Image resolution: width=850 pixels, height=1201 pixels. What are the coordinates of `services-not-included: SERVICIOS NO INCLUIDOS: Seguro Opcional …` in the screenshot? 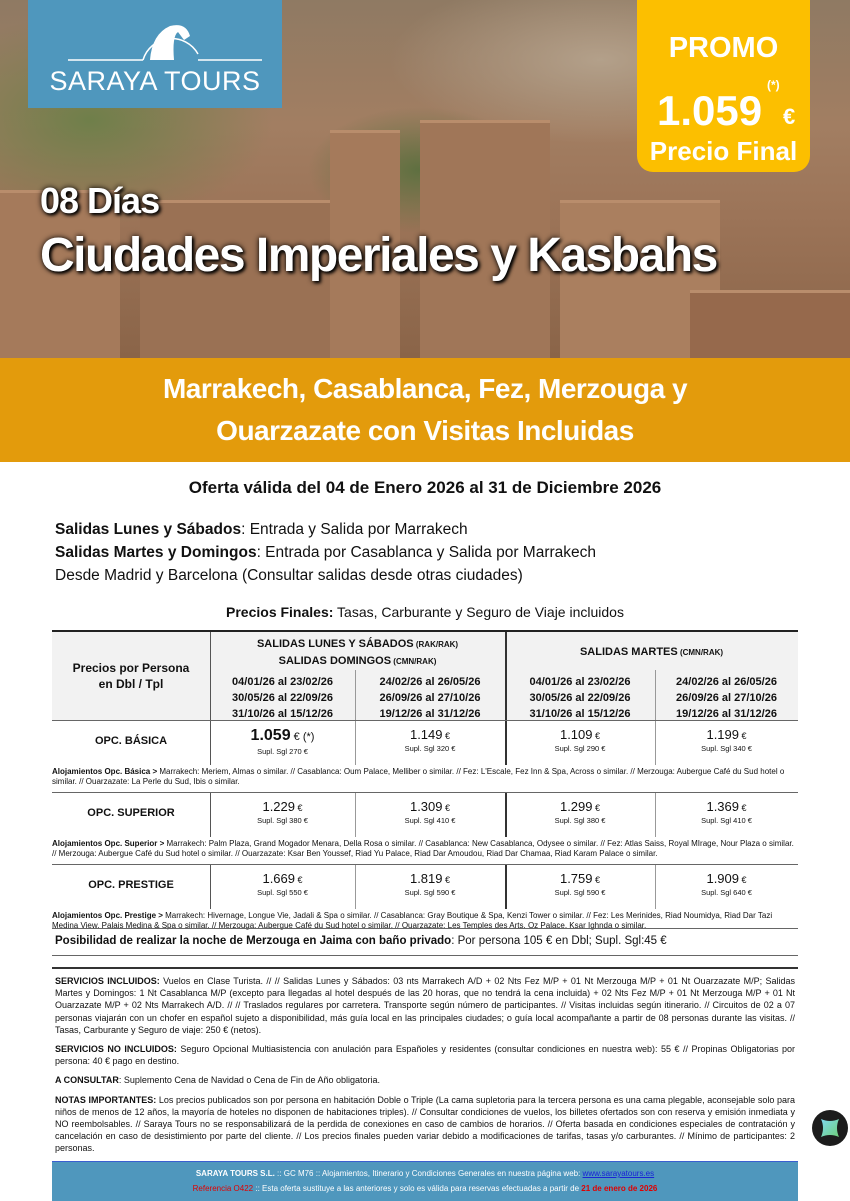 It's located at (425, 1055).